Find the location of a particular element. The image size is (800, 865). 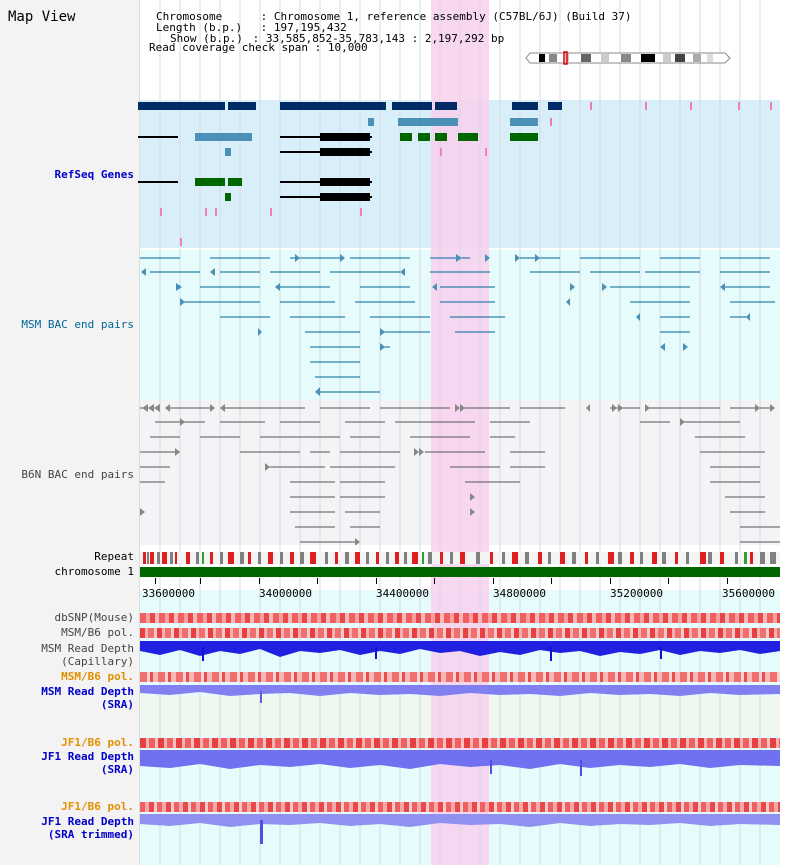

show-key: Show (b.p.) is located at coordinates (206, 38).